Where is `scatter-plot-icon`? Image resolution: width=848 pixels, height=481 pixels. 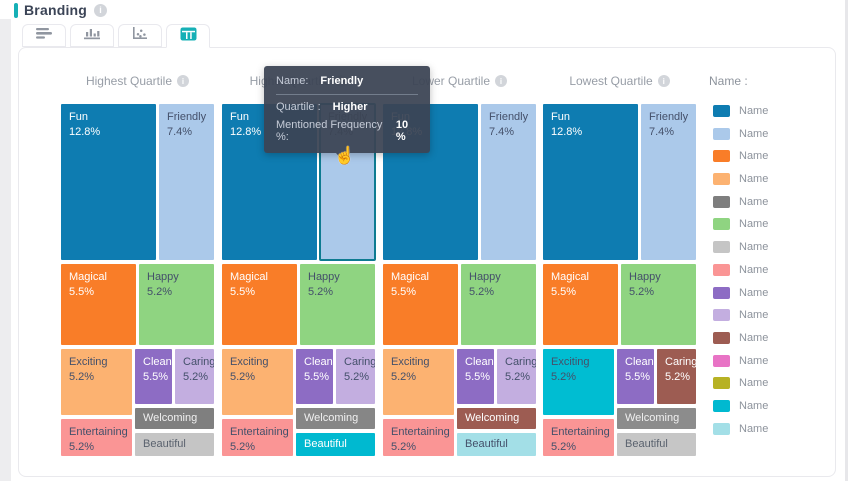 scatter-plot-icon is located at coordinates (140, 35).